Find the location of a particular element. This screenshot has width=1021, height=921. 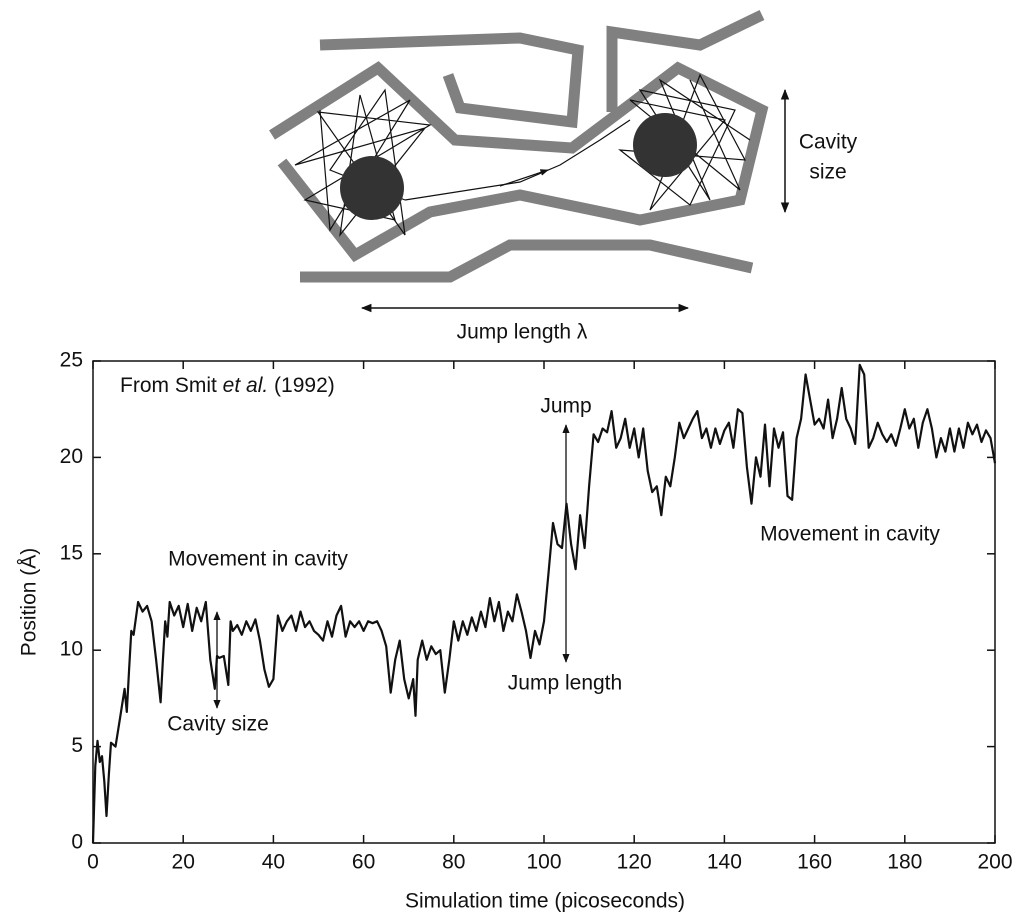

annotation: Cavity size is located at coordinates (218, 724).